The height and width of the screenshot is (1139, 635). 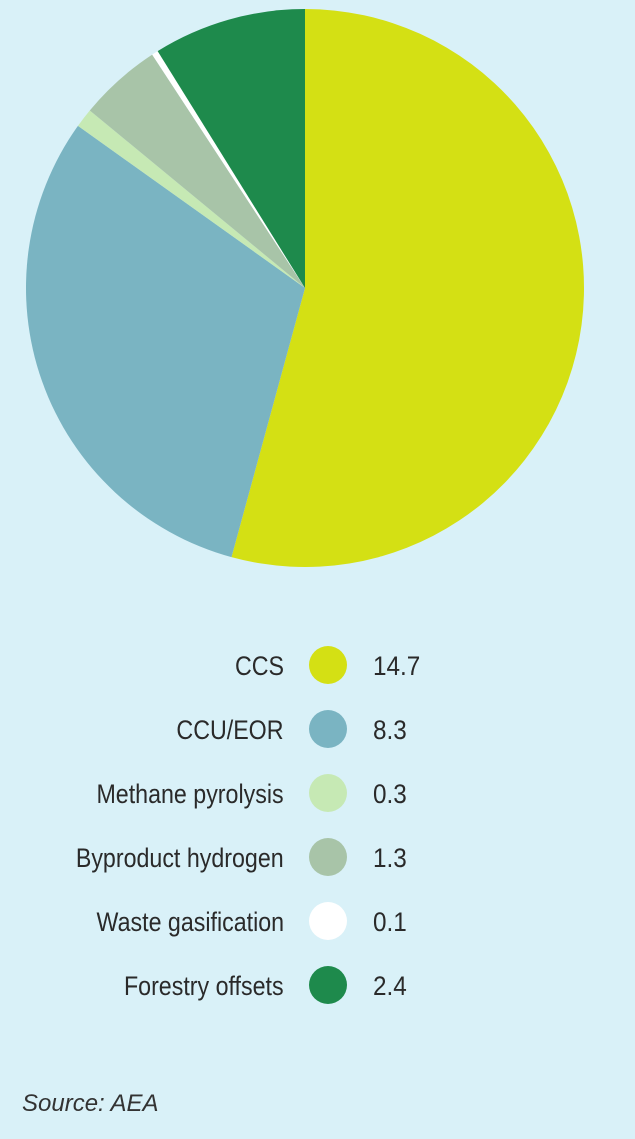 I want to click on legend-label: Methane pyrolysis, so click(x=190, y=794).